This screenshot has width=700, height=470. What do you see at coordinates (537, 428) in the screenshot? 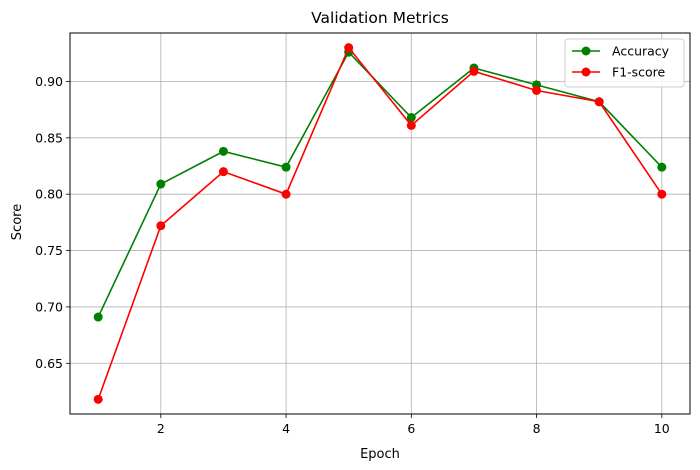
I see `x-tick-label: 8` at bounding box center [537, 428].